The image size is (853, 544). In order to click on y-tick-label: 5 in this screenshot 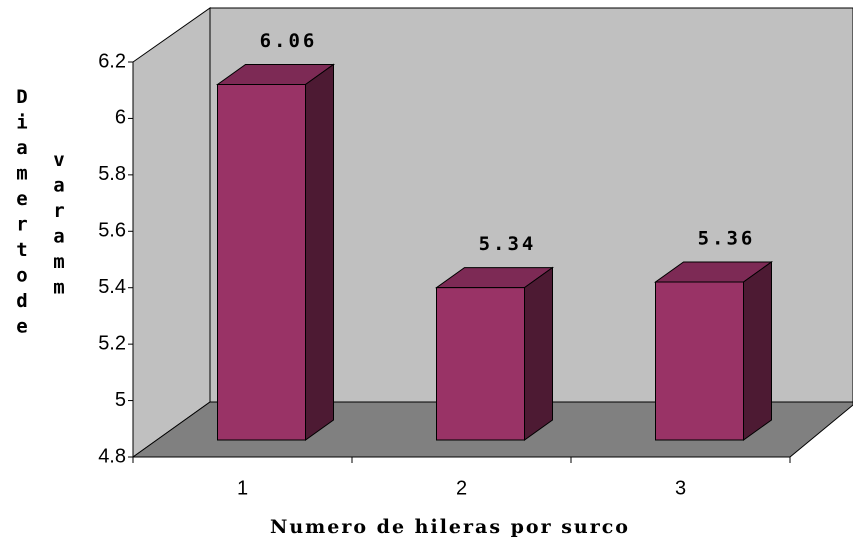, I will do `click(120, 400)`.